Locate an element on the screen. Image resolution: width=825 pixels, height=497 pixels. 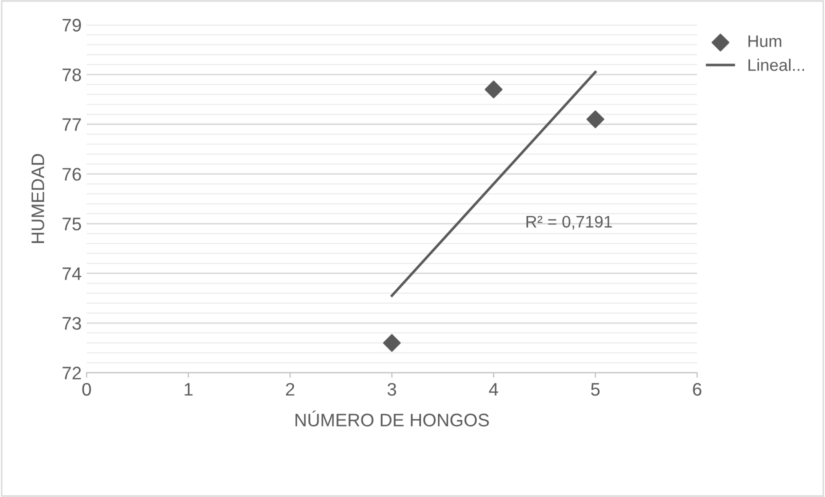
y-tick-label: 74 is located at coordinates (72, 273).